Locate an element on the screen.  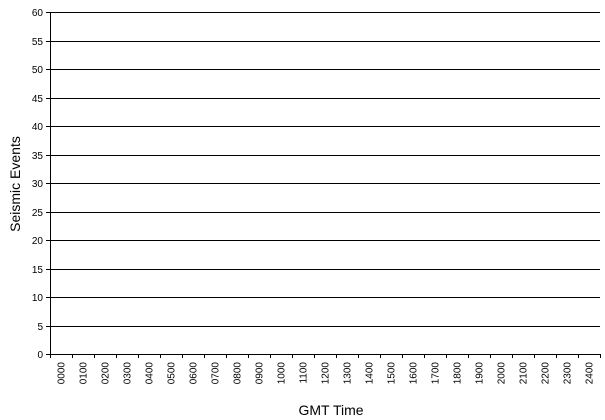
x-tick-label: 1100 is located at coordinates (304, 373).